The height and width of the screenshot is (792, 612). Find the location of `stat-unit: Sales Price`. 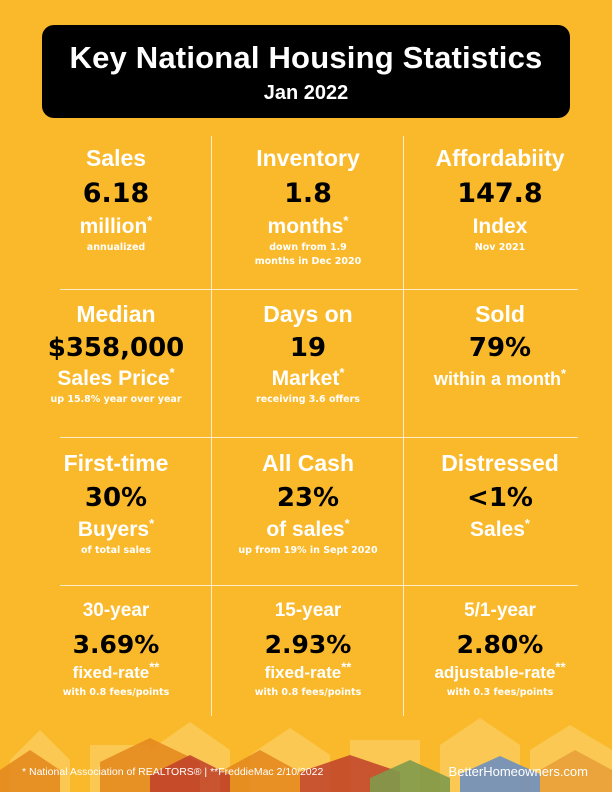

stat-unit: Sales Price is located at coordinates (113, 378).